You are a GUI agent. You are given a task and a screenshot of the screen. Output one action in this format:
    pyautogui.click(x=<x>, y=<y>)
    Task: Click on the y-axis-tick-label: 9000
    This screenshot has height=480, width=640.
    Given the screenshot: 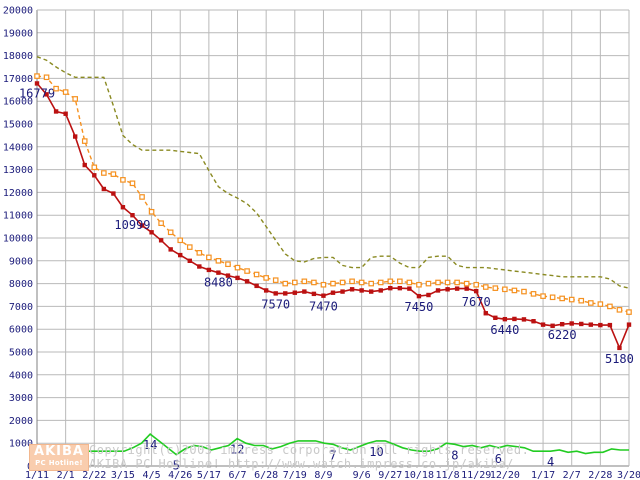 What is the action you would take?
    pyautogui.click(x=21, y=261)
    